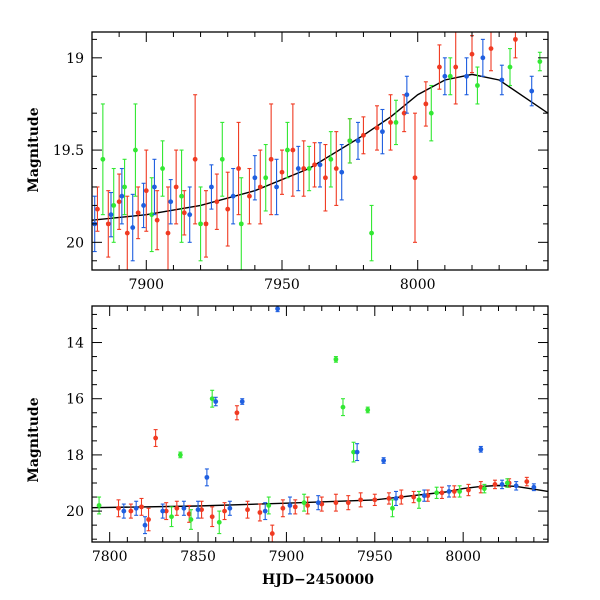  Describe the element at coordinates (75, 344) in the screenshot. I see `bottom-y-tick-label: 14` at that location.